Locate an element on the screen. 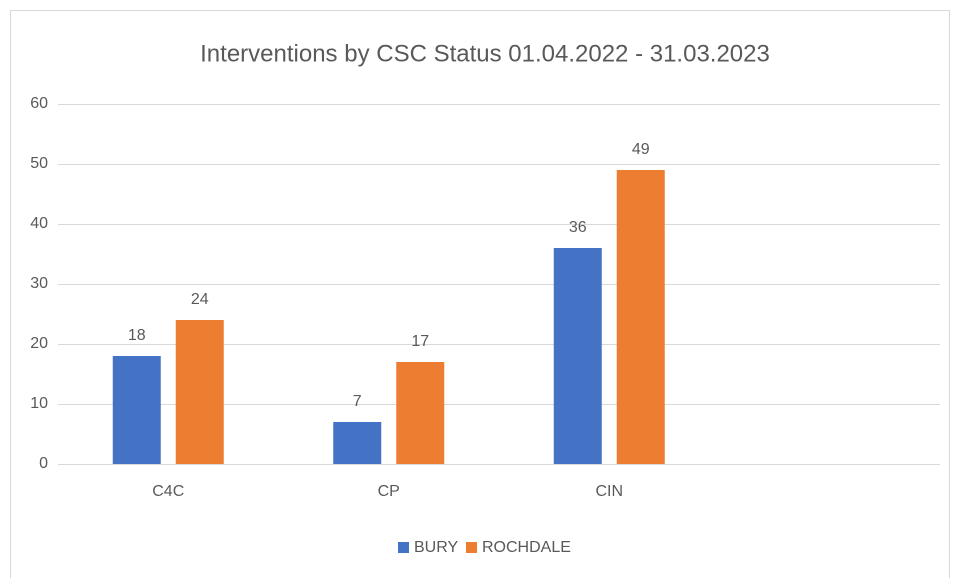 The height and width of the screenshot is (578, 960). data-label: 36 is located at coordinates (578, 227).